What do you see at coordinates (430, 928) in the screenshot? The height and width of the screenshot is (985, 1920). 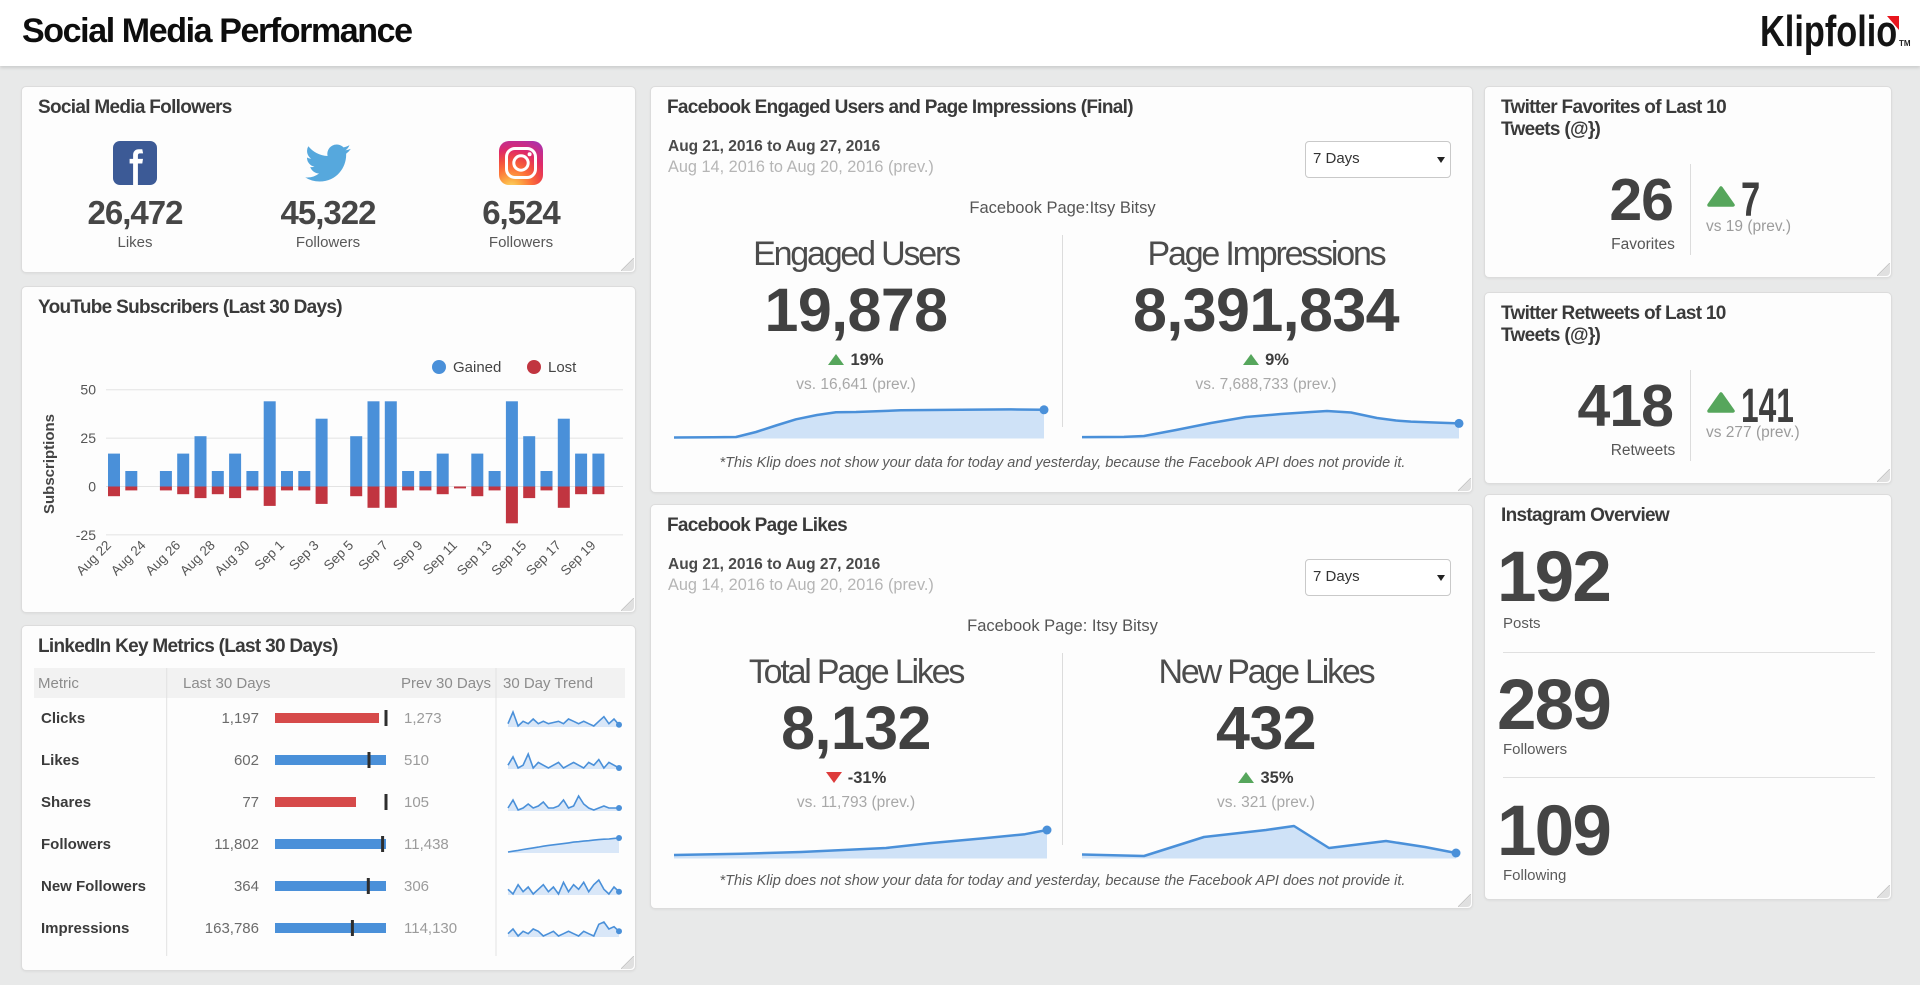 I see `svg-text: 114,130` at bounding box center [430, 928].